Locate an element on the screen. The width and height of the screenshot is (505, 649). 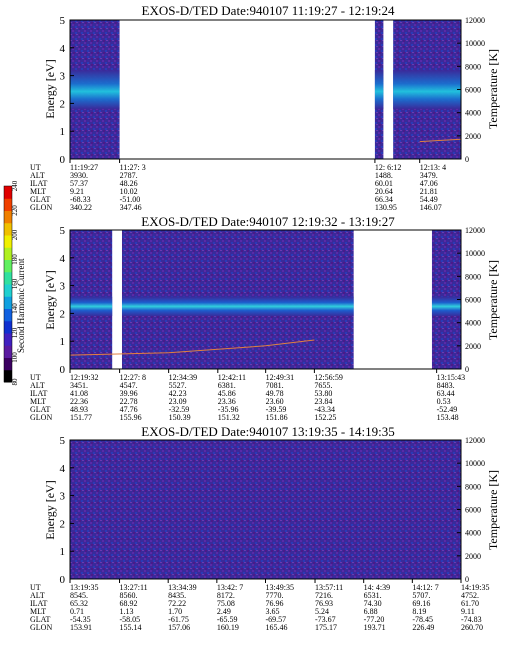
orbit-cell: 11:27: 3 is located at coordinates (133, 167).